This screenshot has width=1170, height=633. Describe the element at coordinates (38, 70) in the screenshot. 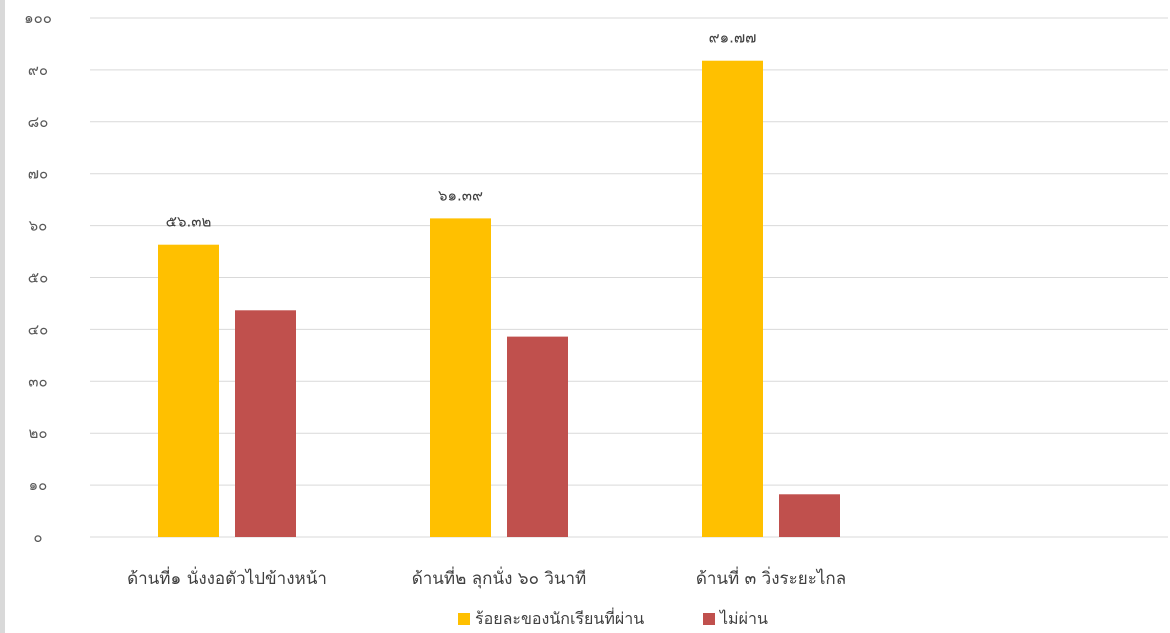

I see `y-tick-label: ๙๐` at that location.